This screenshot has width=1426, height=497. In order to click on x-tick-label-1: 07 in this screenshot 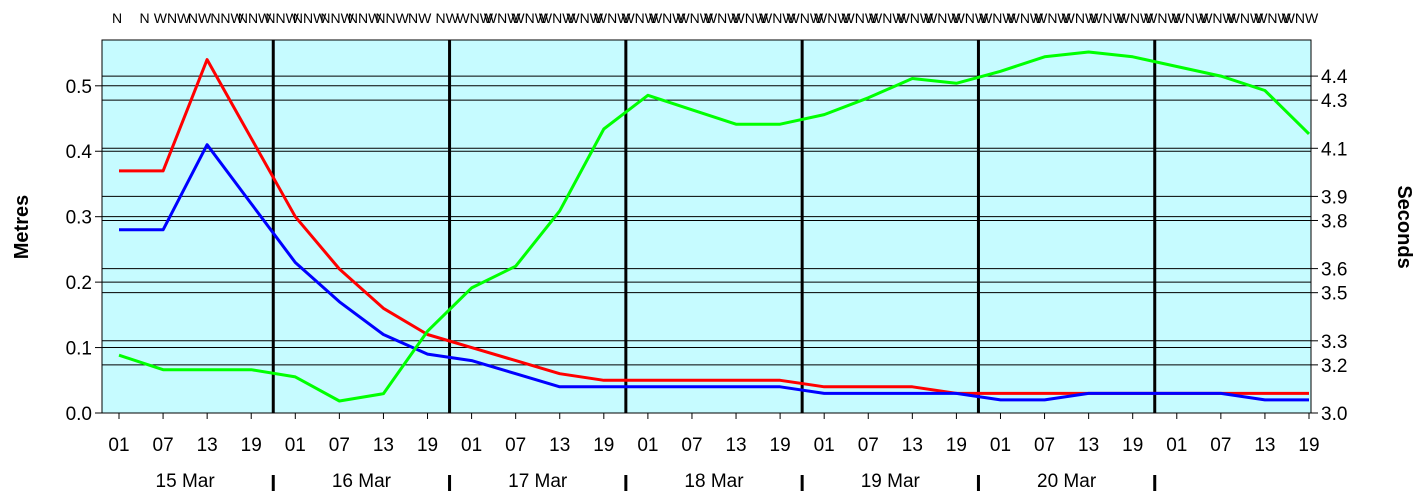, I will do `click(163, 445)`.